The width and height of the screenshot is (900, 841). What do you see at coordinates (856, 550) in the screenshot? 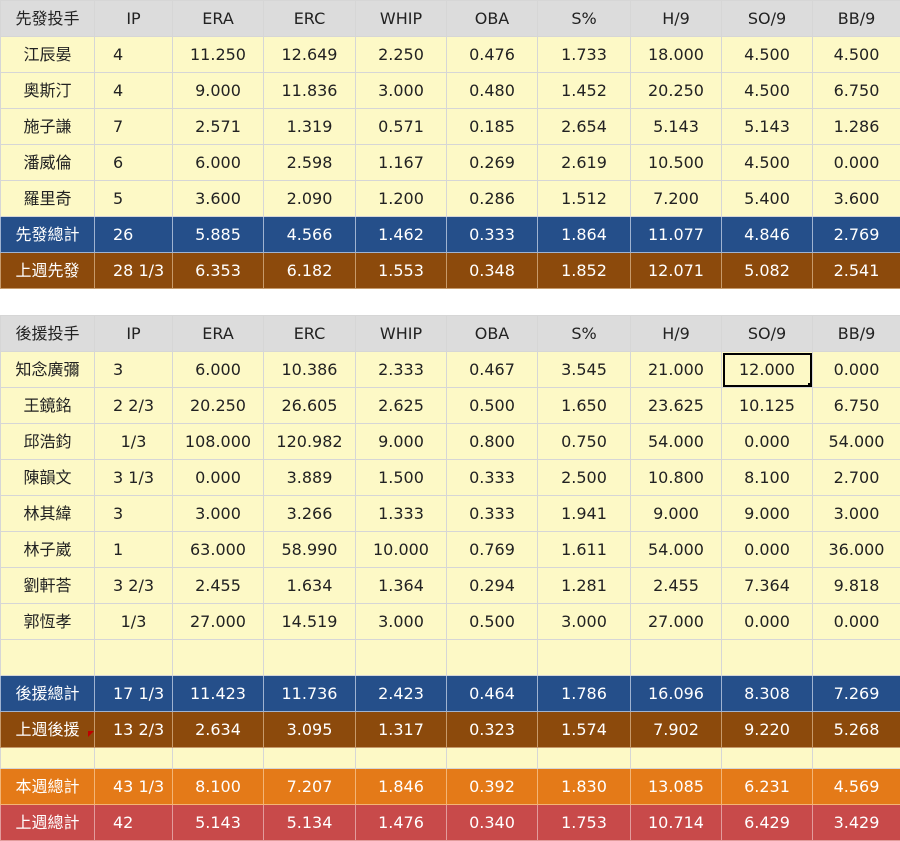
I see `stat-cell-bb9: 36.000` at bounding box center [856, 550].